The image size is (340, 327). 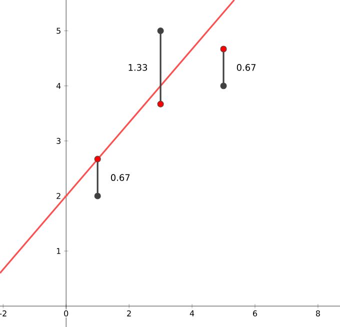 What do you see at coordinates (138, 67) in the screenshot?
I see `annotation: 1.33` at bounding box center [138, 67].